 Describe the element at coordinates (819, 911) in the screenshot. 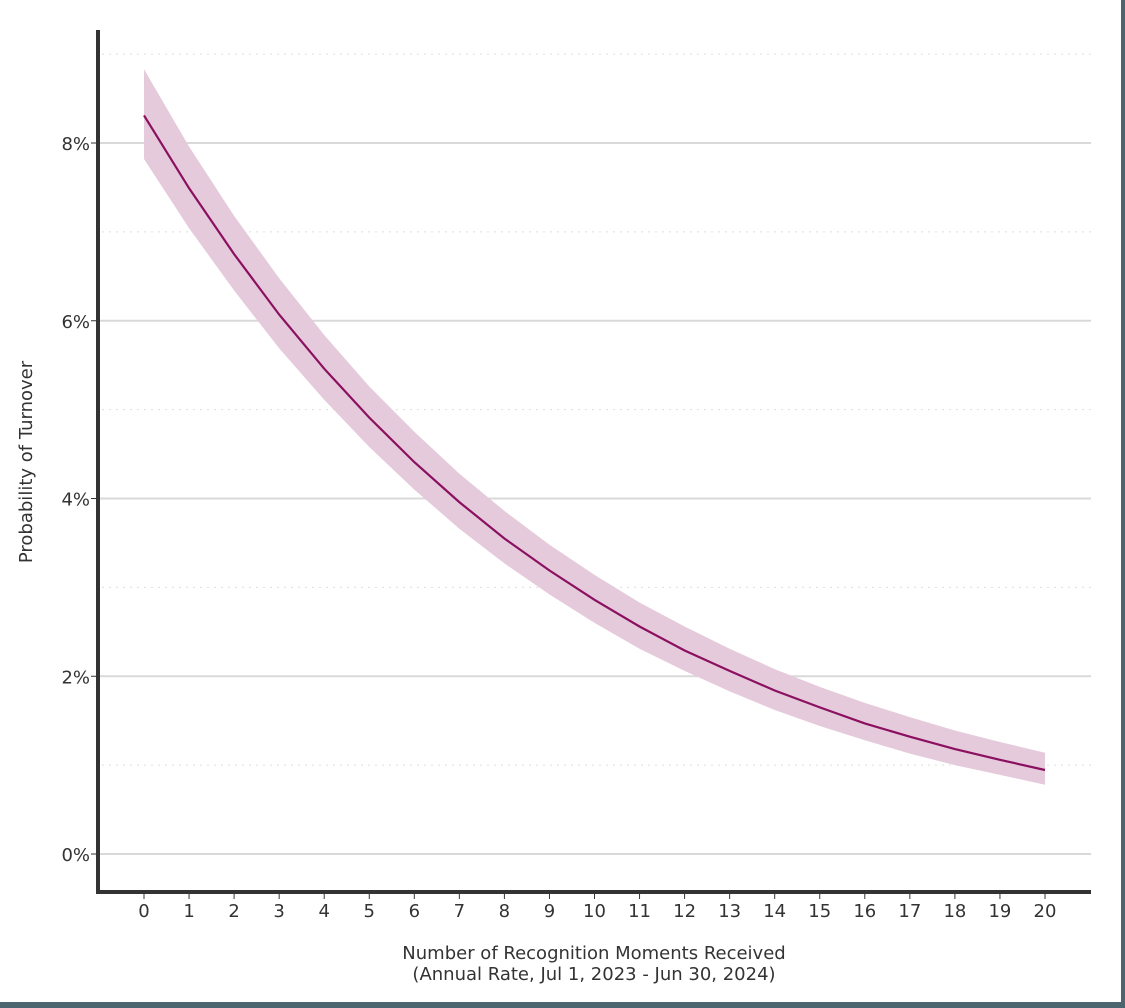

I see `x-tick-label: 15` at that location.